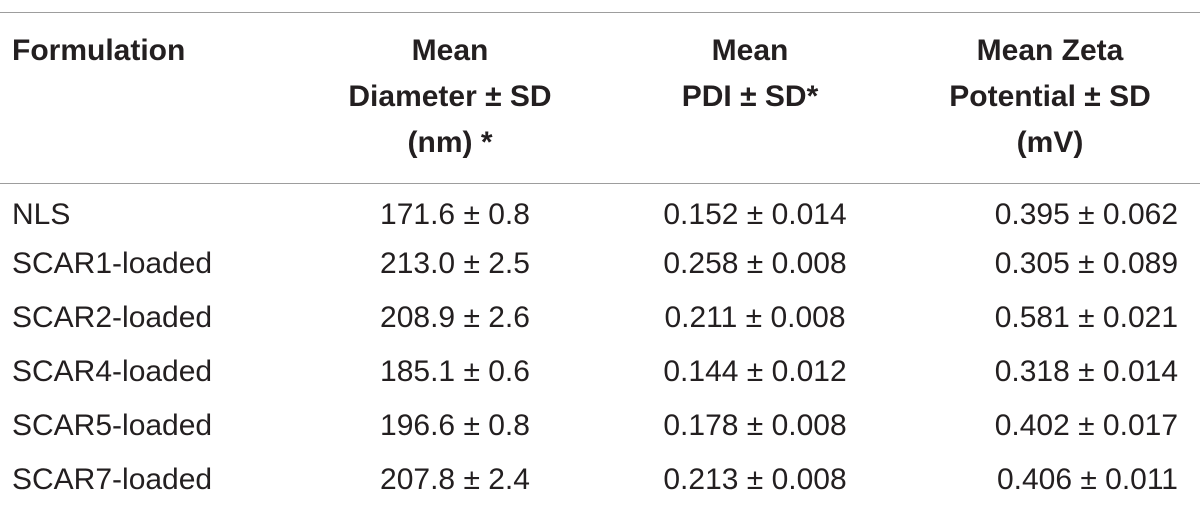  What do you see at coordinates (1086, 214) in the screenshot?
I see `cell-zeta: 0.395 ± 0.062` at bounding box center [1086, 214].